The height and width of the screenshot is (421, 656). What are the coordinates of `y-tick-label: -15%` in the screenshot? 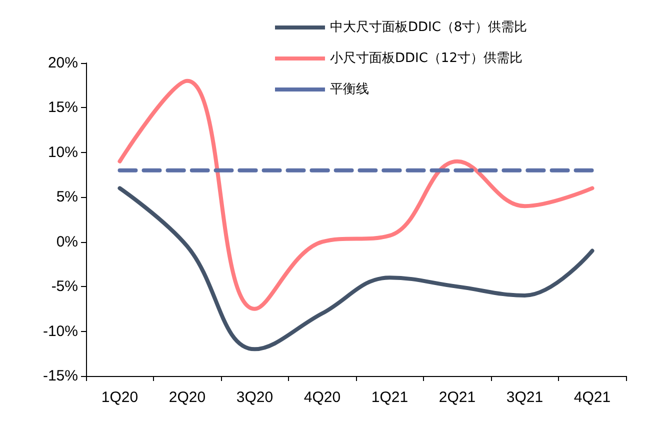 It's located at (60, 376).